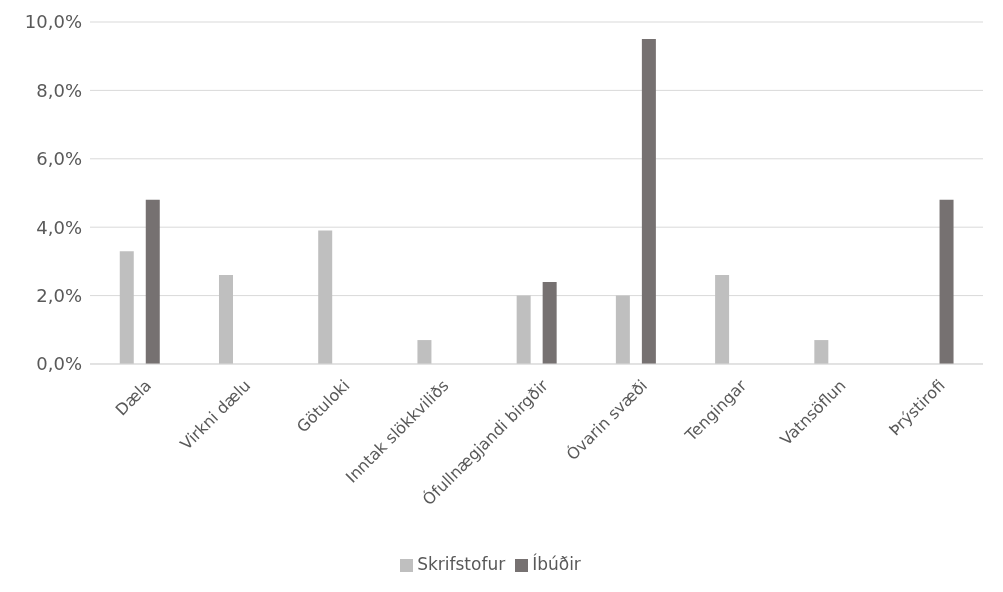 The image size is (1003, 592). I want to click on y-tick-label: 2,0%, so click(59, 295).